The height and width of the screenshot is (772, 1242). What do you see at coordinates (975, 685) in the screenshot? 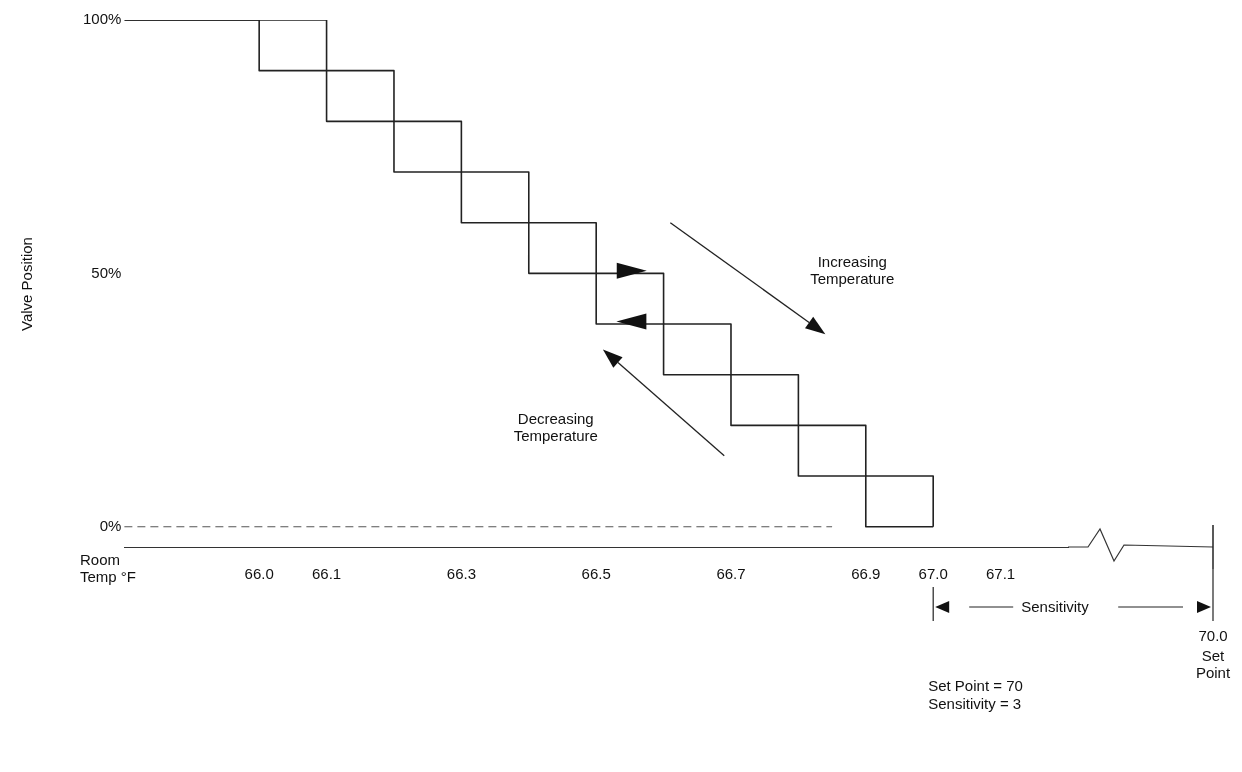
I see `text: Set Point = 70` at bounding box center [975, 685].